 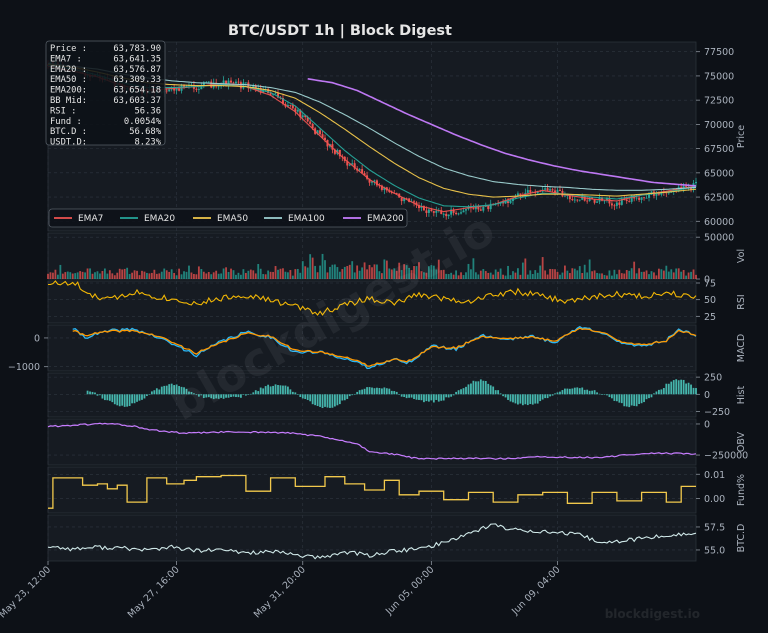 What do you see at coordinates (719, 198) in the screenshot?
I see `price-tick-label: 62500` at bounding box center [719, 198].